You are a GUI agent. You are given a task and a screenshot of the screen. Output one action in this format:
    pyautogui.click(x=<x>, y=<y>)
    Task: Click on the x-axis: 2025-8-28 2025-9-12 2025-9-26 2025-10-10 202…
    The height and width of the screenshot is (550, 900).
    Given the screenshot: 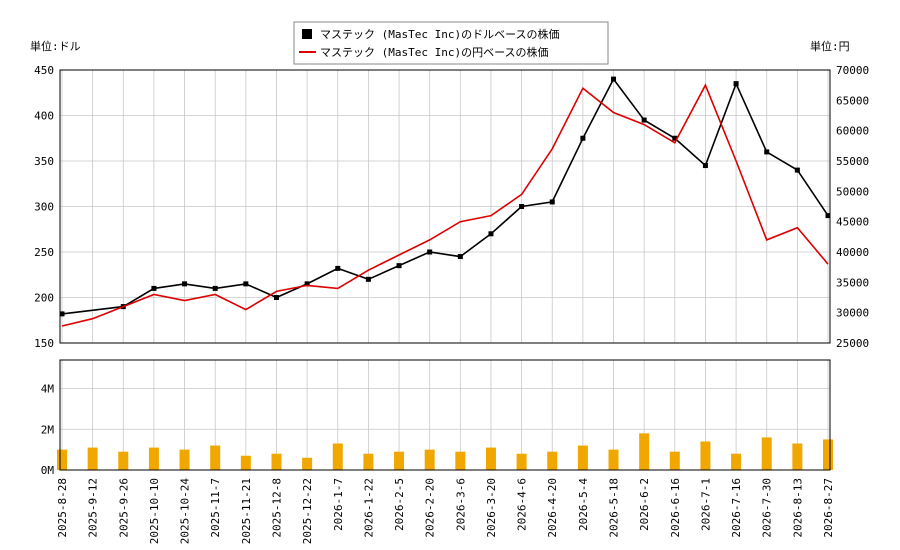 What is the action you would take?
    pyautogui.click(x=445, y=511)
    